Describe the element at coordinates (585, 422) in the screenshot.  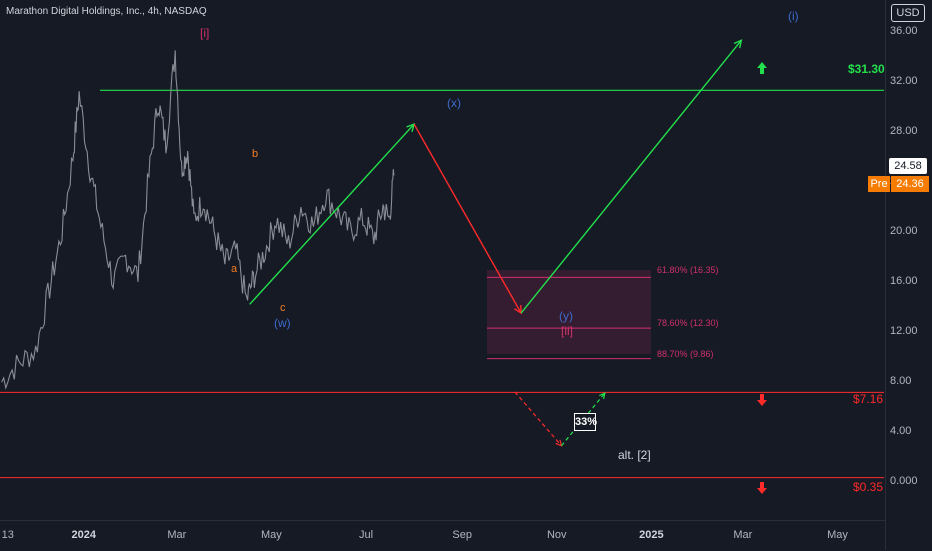
I see `probability-badge: 33%` at that location.